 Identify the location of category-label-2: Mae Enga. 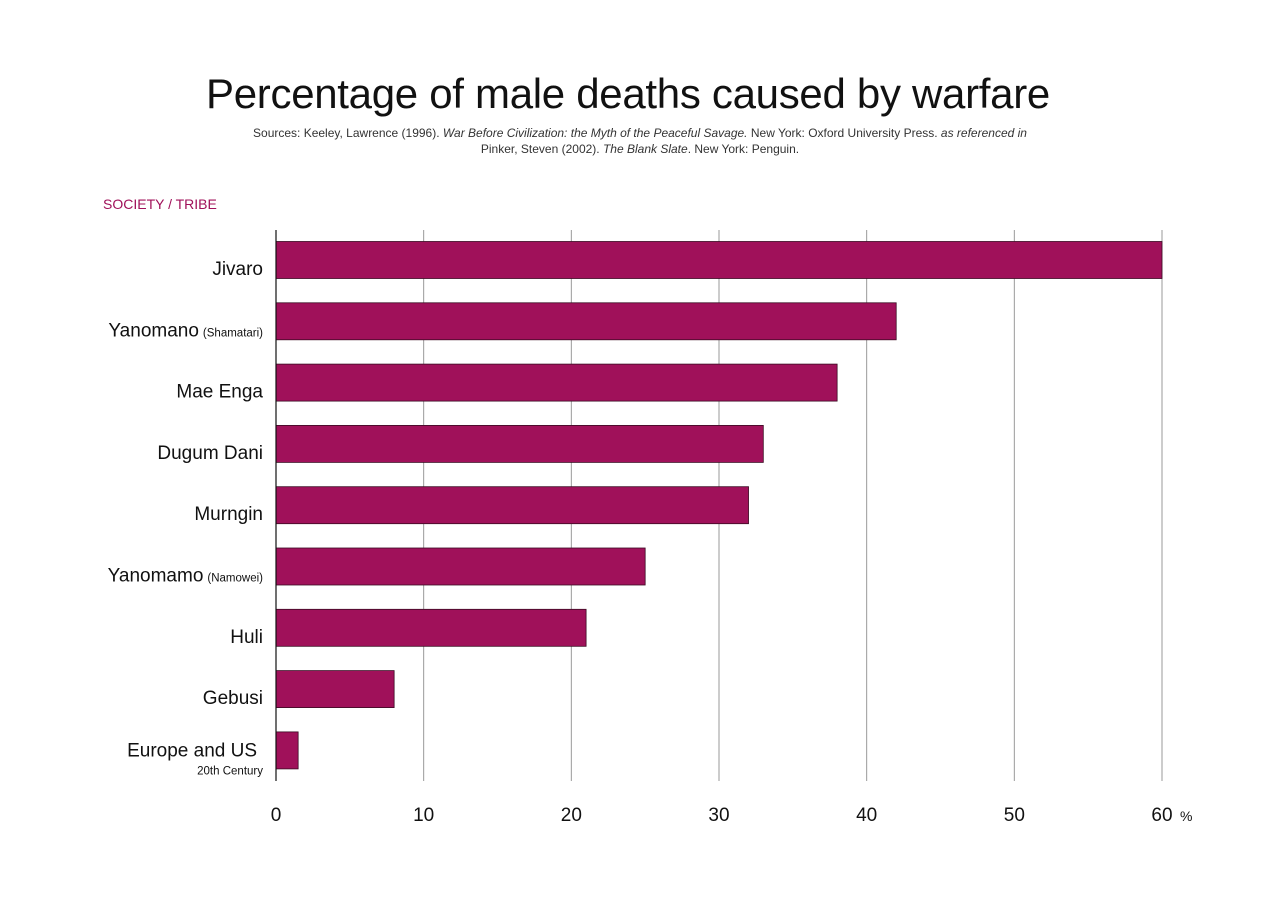
(219, 392).